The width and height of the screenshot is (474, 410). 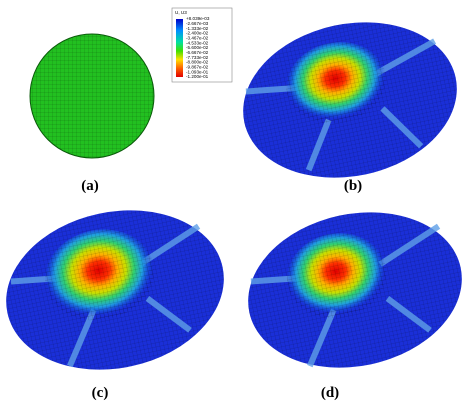 I want to click on panel-a-image, so click(x=92, y=96).